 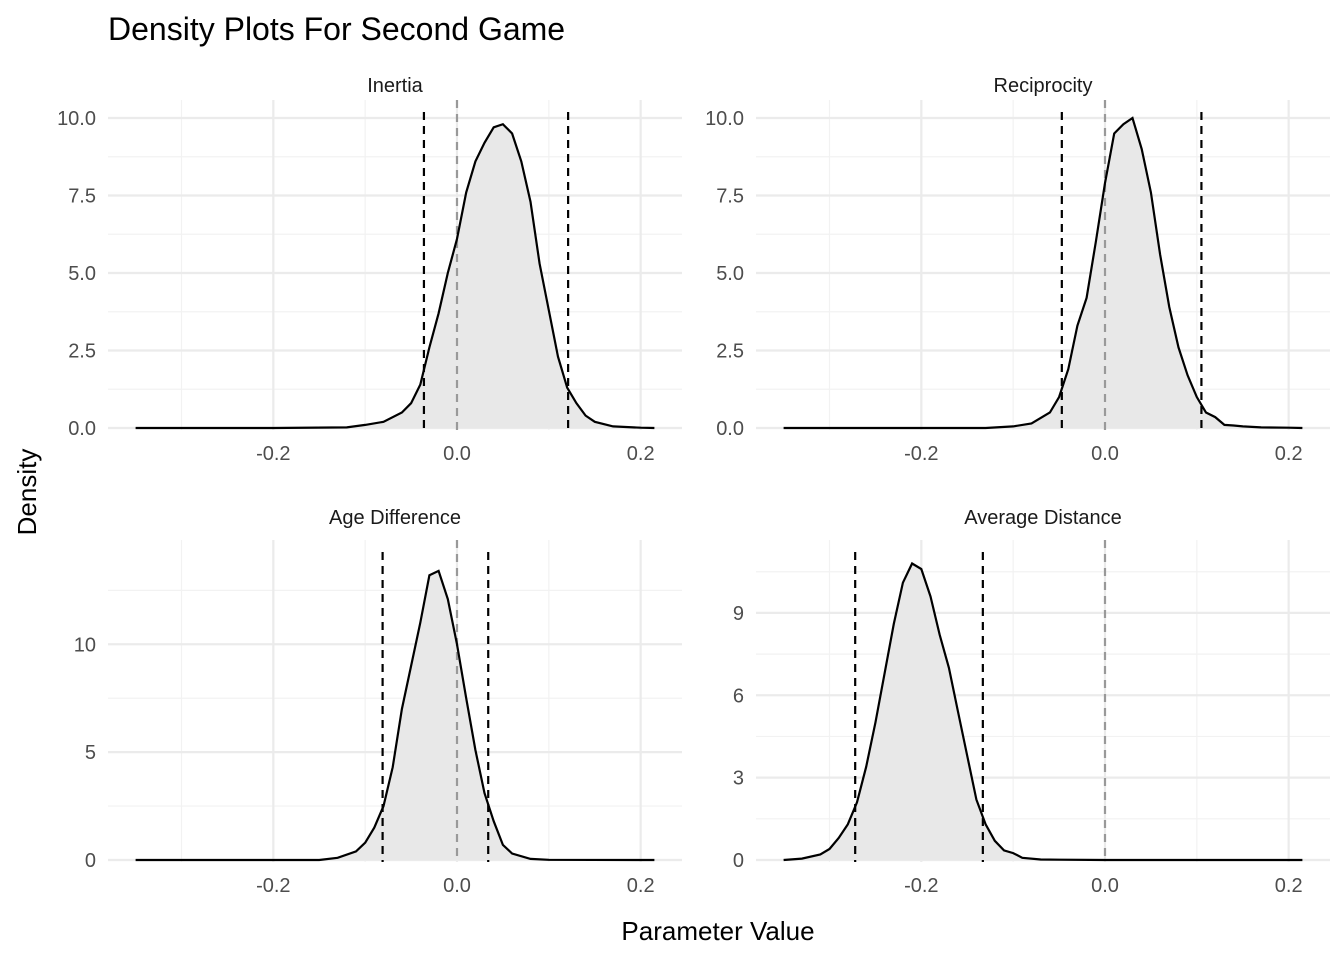 I want to click on y-tick-label: 5, so click(x=90, y=753).